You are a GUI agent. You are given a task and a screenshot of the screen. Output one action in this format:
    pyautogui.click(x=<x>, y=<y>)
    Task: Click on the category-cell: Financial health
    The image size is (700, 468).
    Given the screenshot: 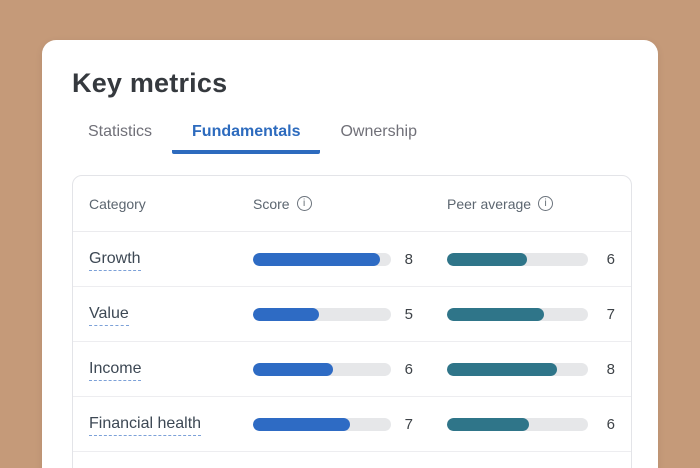 What is the action you would take?
    pyautogui.click(x=171, y=425)
    